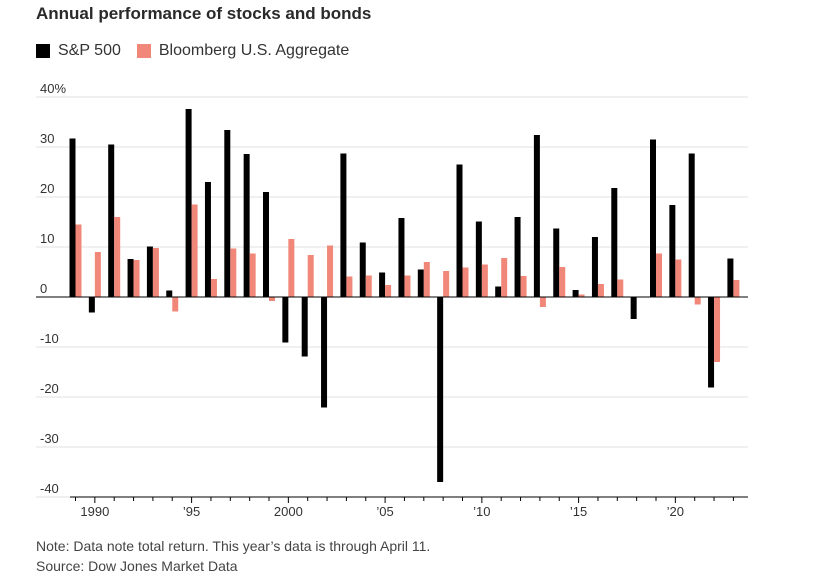 The height and width of the screenshot is (585, 813). Describe the element at coordinates (47, 238) in the screenshot. I see `y-tick-label: 10` at that location.